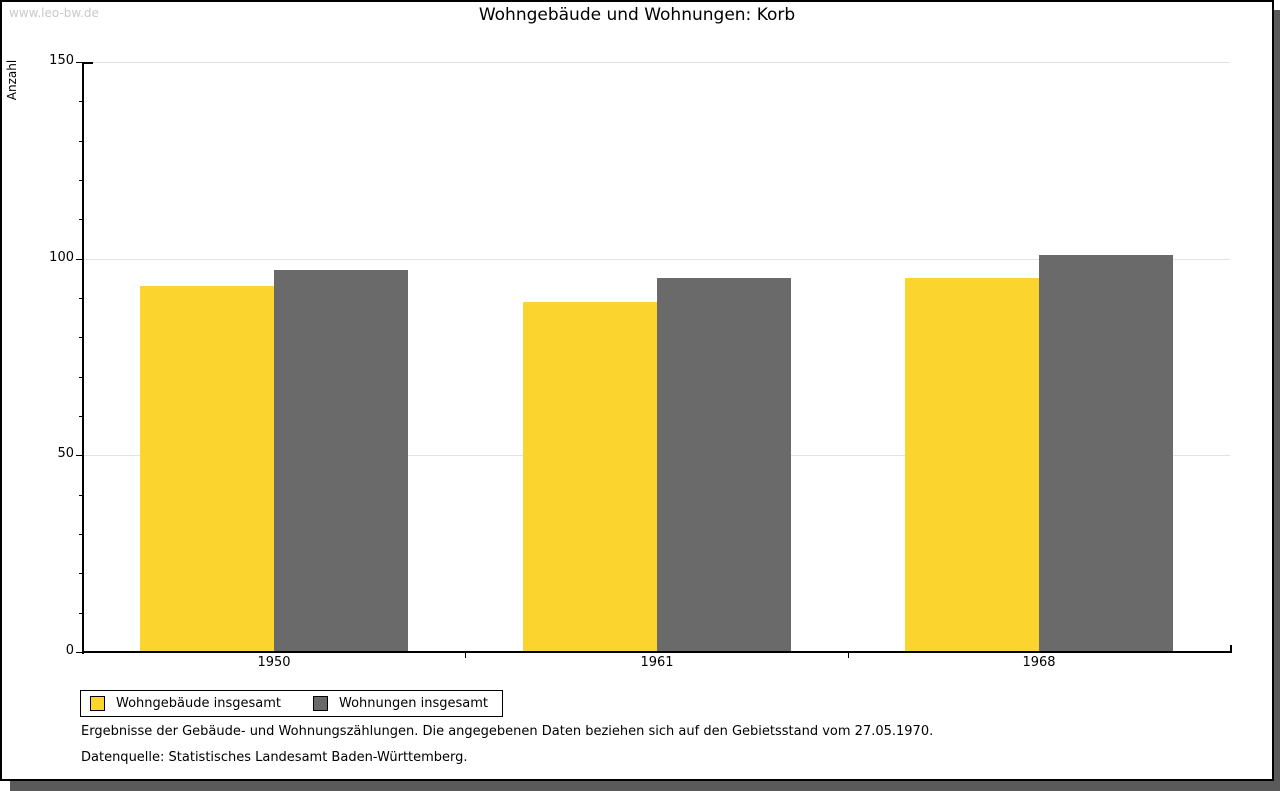  Describe the element at coordinates (88, 63) in the screenshot. I see `y-axis-end-cap` at that location.